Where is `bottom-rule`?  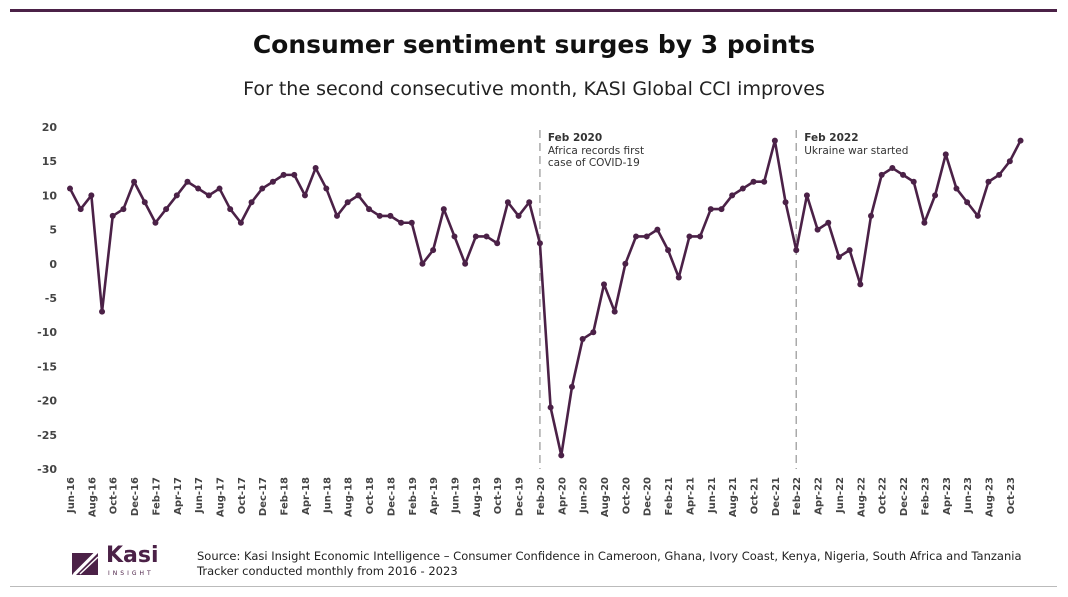 bottom-rule is located at coordinates (533, 586).